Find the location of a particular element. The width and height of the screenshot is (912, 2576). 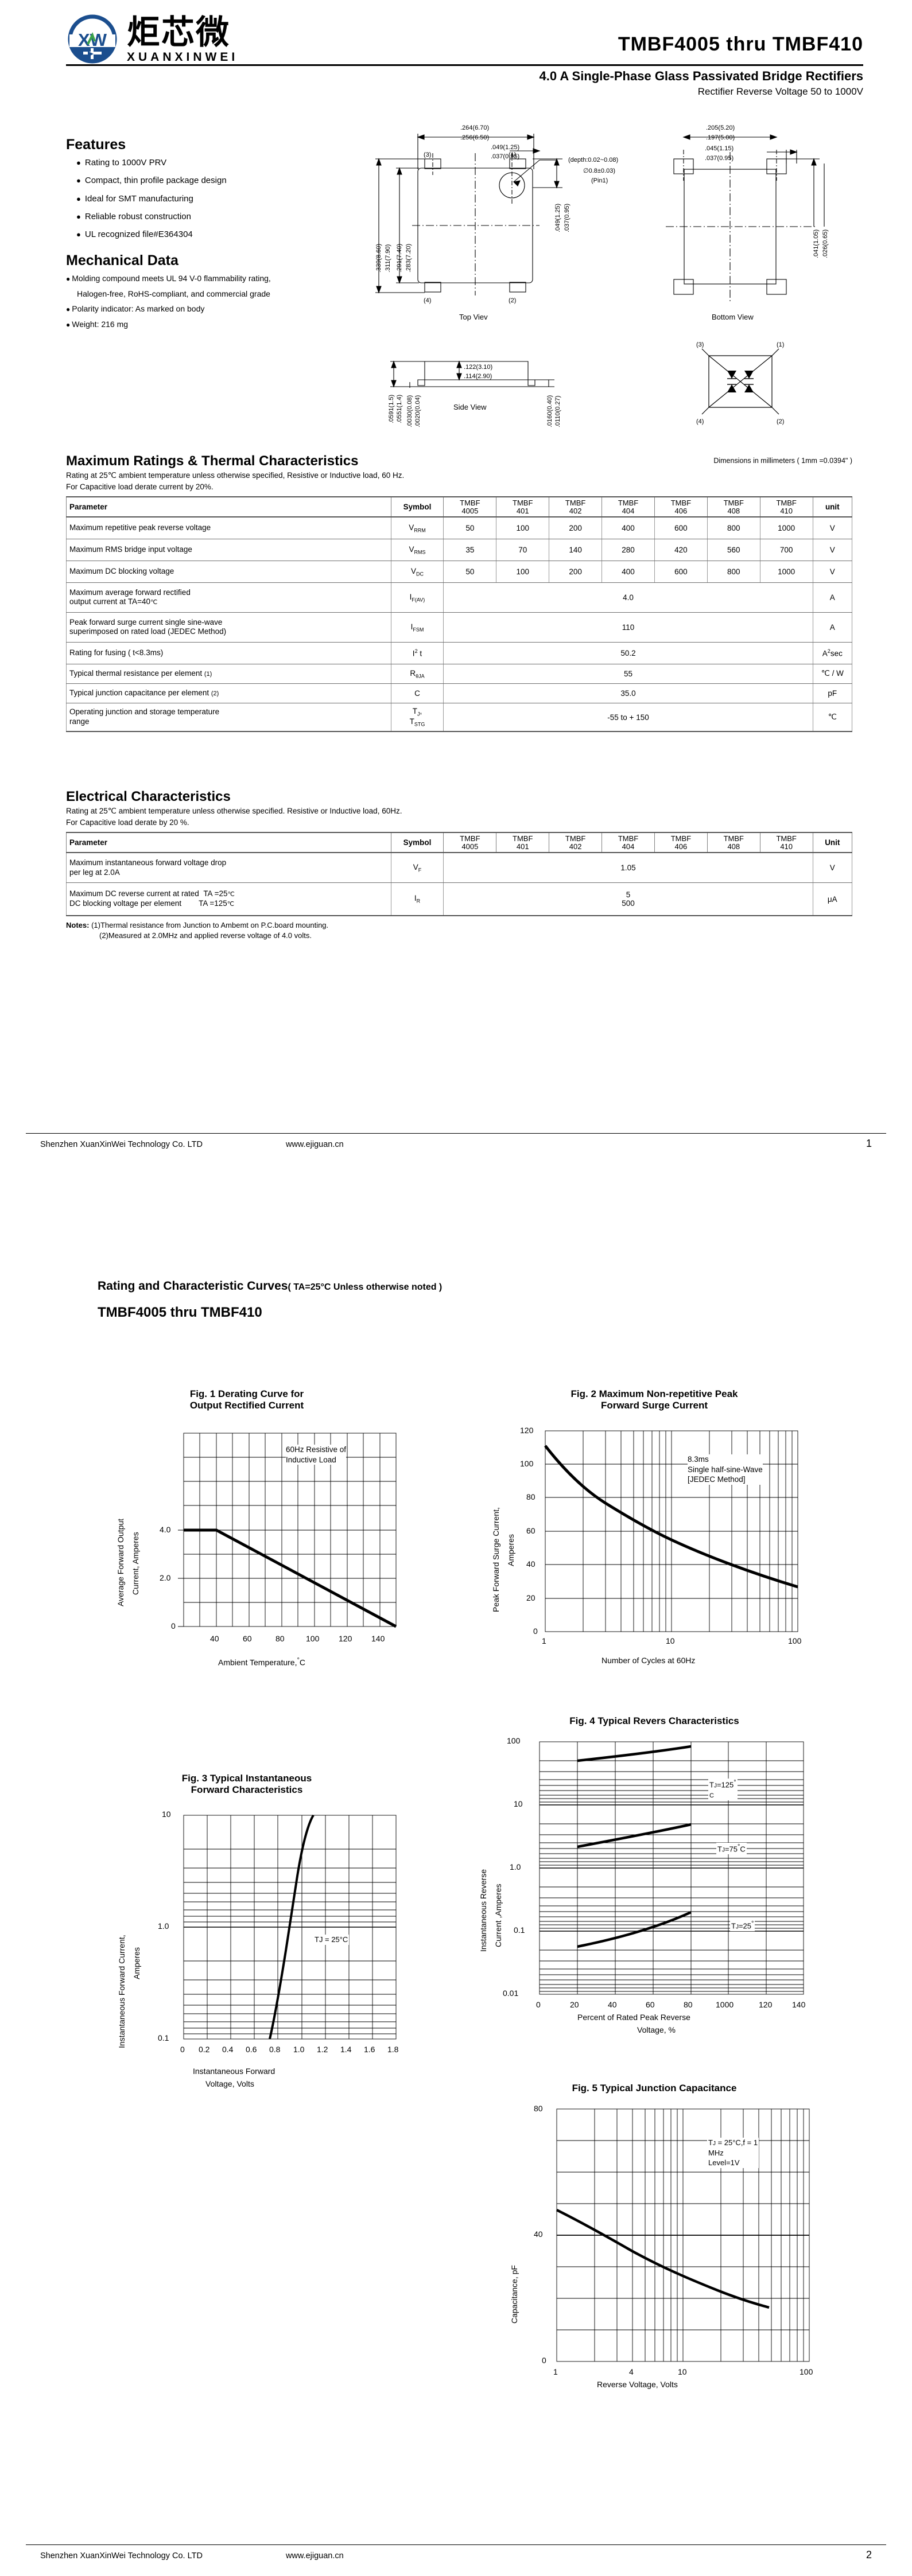

fig4-xtick-1000: 1000 is located at coordinates (725, 2004).